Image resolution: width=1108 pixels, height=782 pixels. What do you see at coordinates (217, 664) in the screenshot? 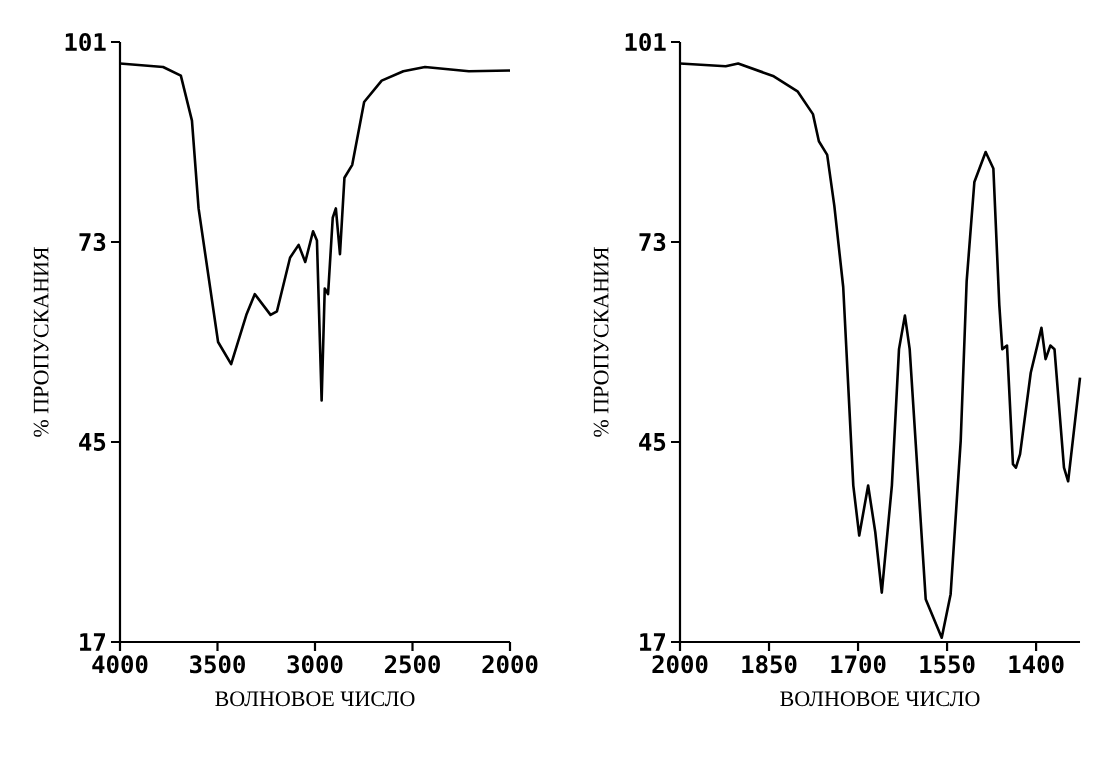
I see `x-tick-label: 3500` at bounding box center [217, 664].